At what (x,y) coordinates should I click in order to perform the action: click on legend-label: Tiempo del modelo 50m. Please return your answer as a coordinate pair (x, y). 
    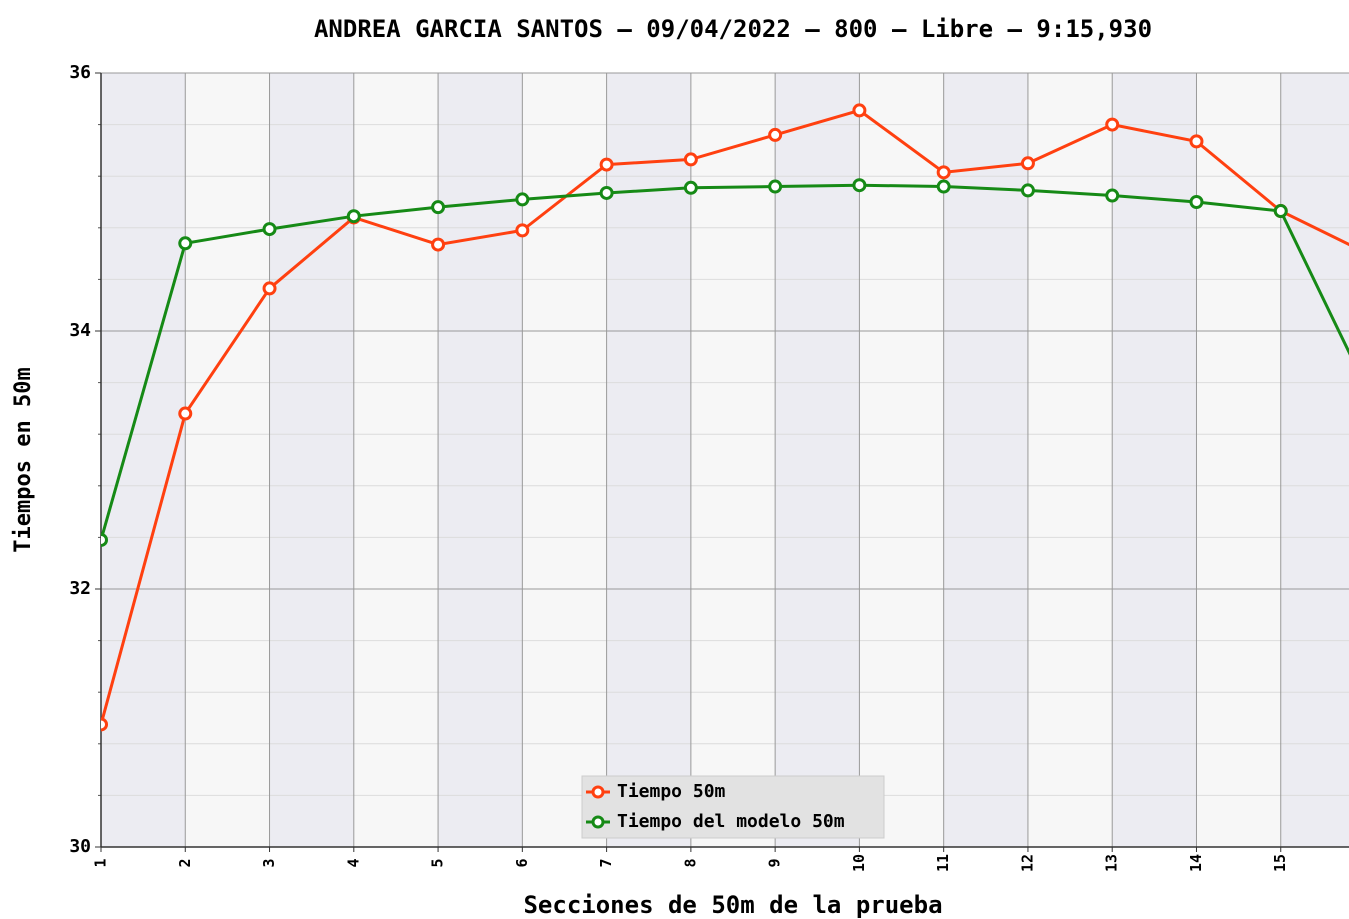
    Looking at the image, I should click on (731, 821).